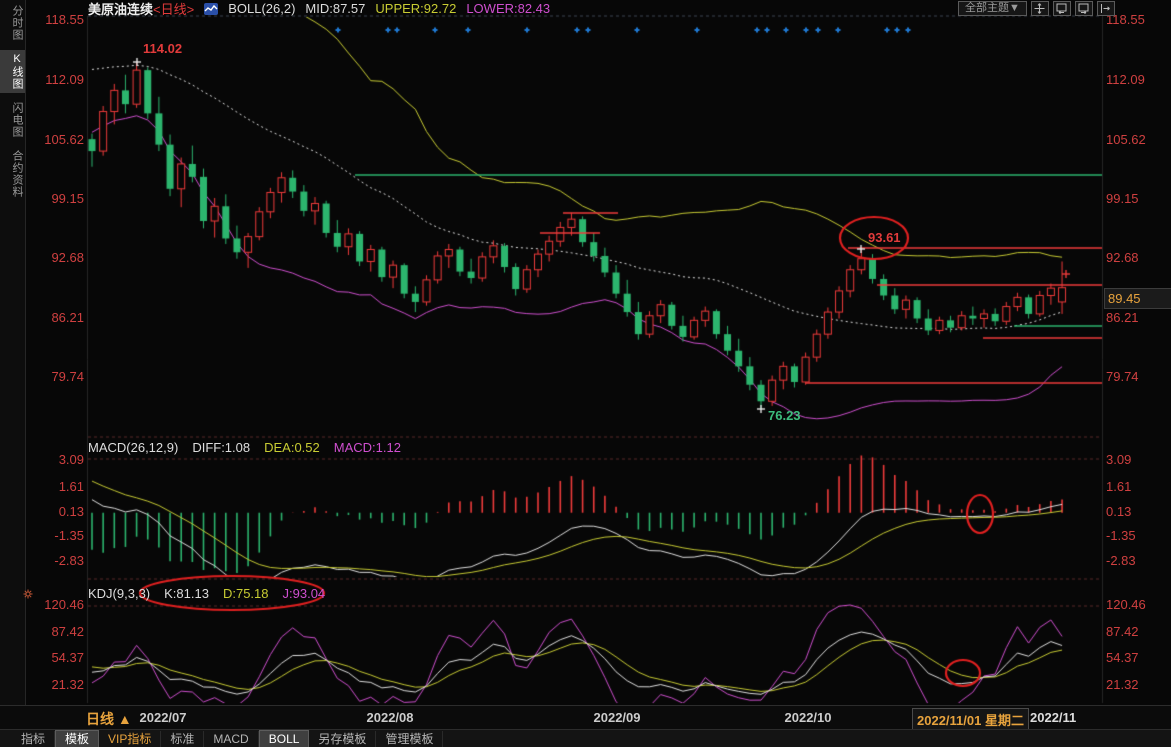 The width and height of the screenshot is (1171, 747). Describe the element at coordinates (1053, 717) in the screenshot. I see `date-label-trailing: 2022/11` at that location.